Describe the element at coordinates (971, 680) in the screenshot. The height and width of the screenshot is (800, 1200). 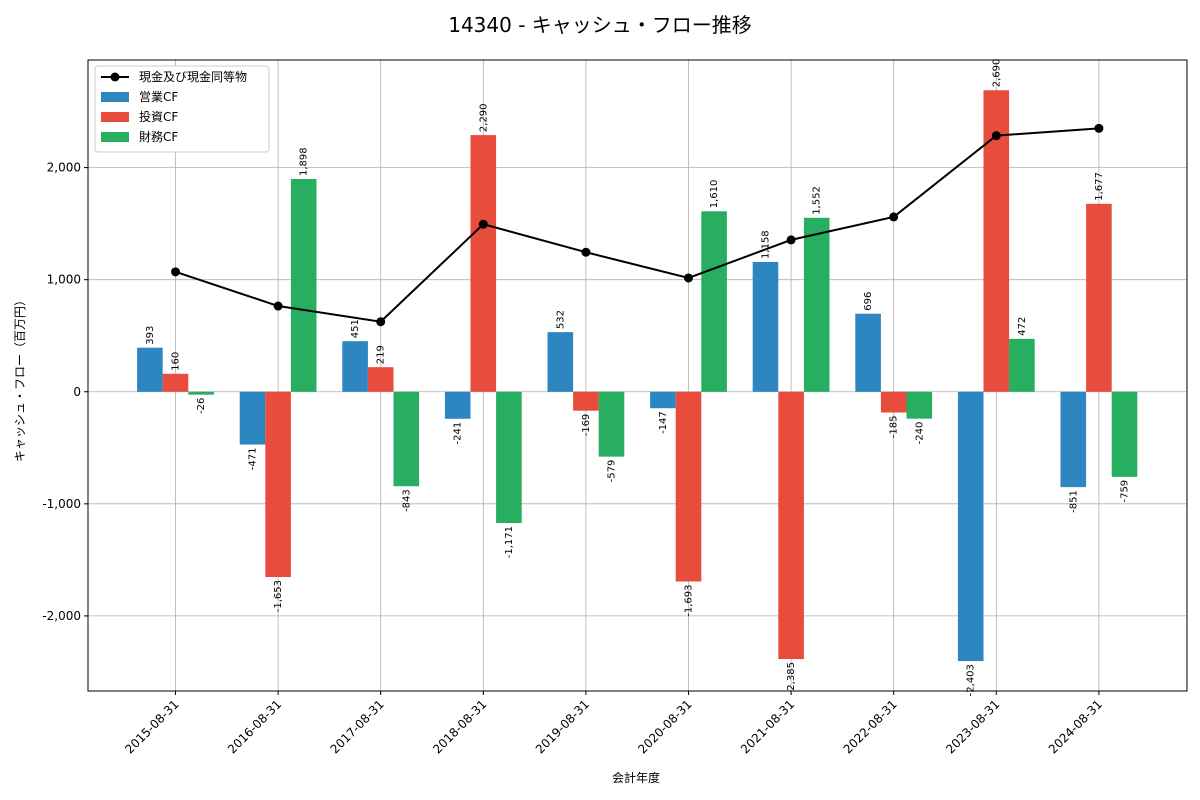
I see `data-label: -2,403` at that location.